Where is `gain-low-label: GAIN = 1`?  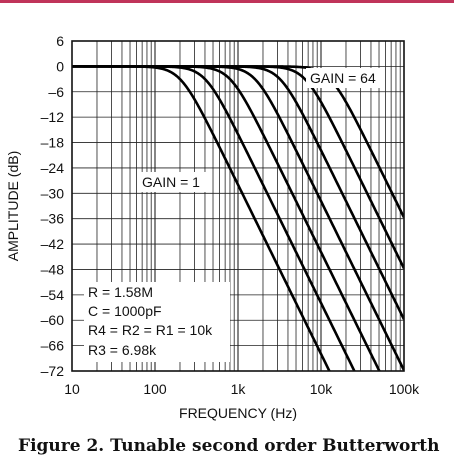
gain-low-label: GAIN = 1 is located at coordinates (171, 182).